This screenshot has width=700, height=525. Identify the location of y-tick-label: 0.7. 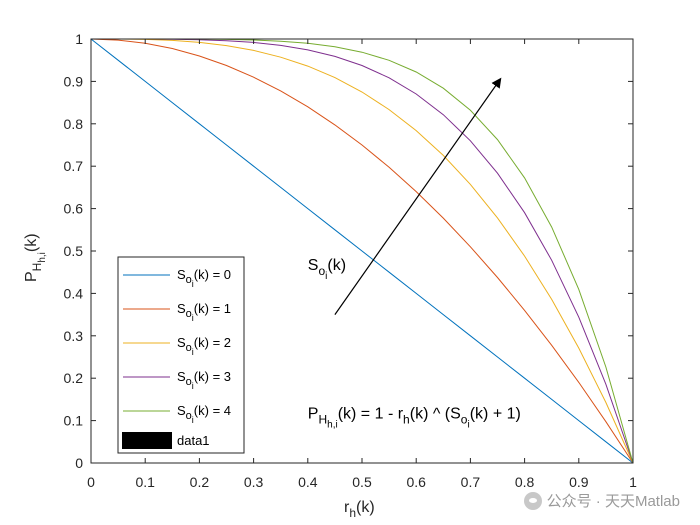
(74, 166).